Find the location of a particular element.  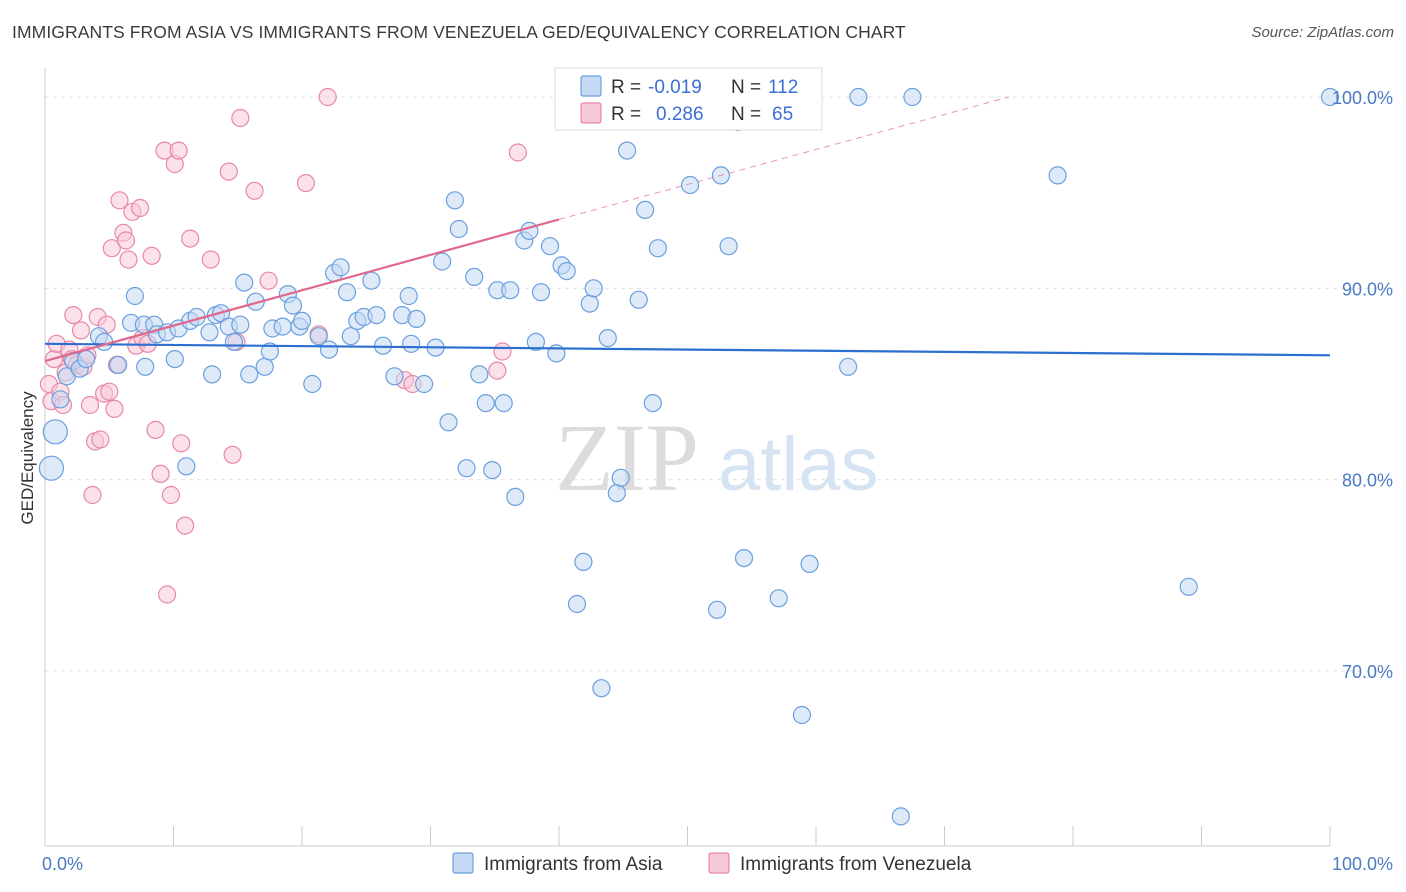

y-tick-label-0: 70.0% is located at coordinates (1367, 672).